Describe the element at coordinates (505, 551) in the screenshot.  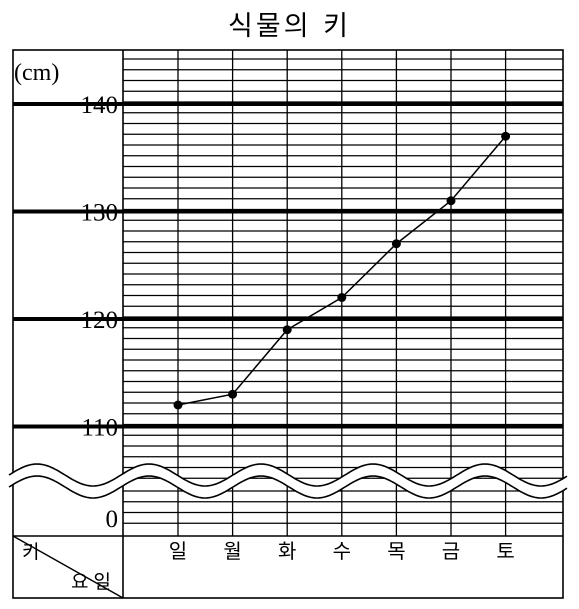
I see `x-category-label: 토` at that location.